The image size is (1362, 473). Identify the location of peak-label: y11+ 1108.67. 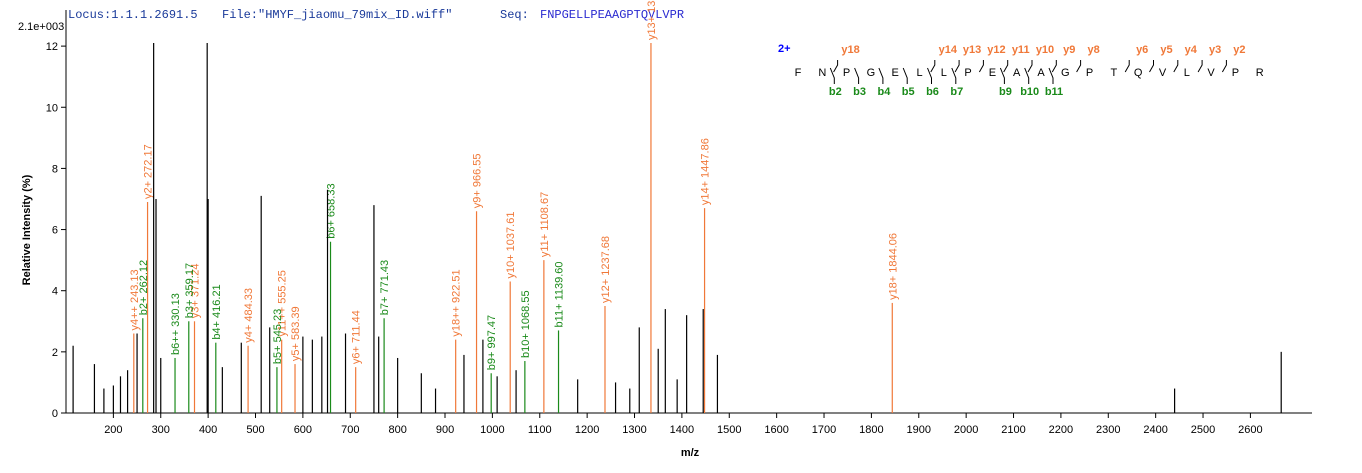
(545, 224).